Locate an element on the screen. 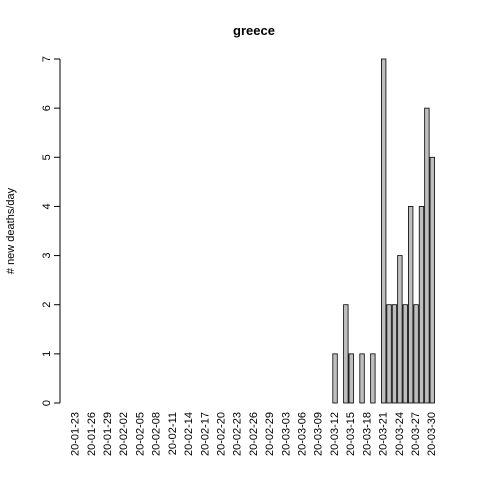  x-tick-label: 20-03-06 is located at coordinates (303, 434).